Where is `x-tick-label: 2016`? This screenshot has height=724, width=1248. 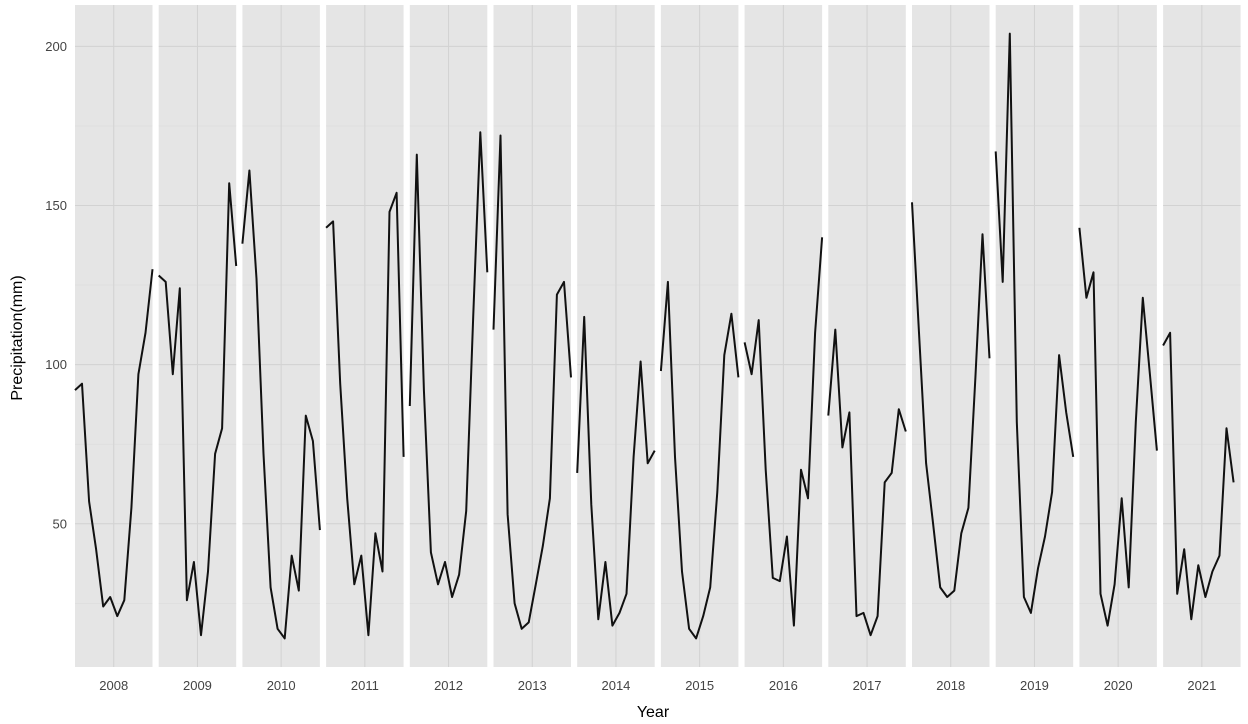
x-tick-label: 2016 is located at coordinates (783, 685).